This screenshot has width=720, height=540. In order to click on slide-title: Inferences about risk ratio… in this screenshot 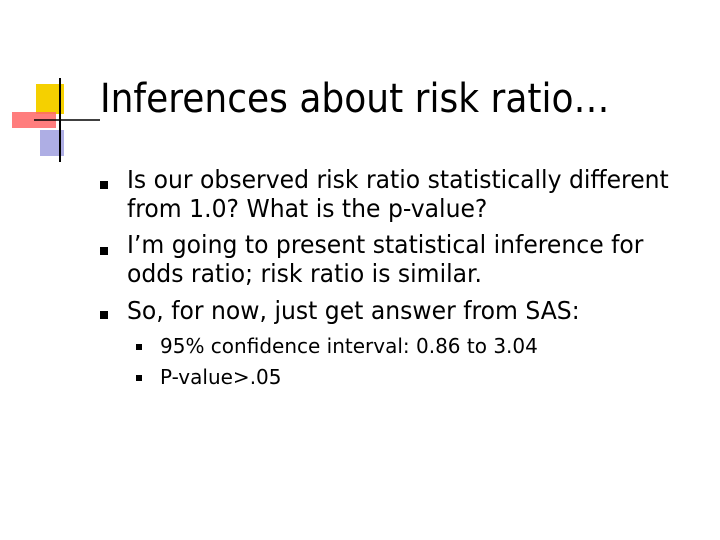, I will do `click(355, 99)`.